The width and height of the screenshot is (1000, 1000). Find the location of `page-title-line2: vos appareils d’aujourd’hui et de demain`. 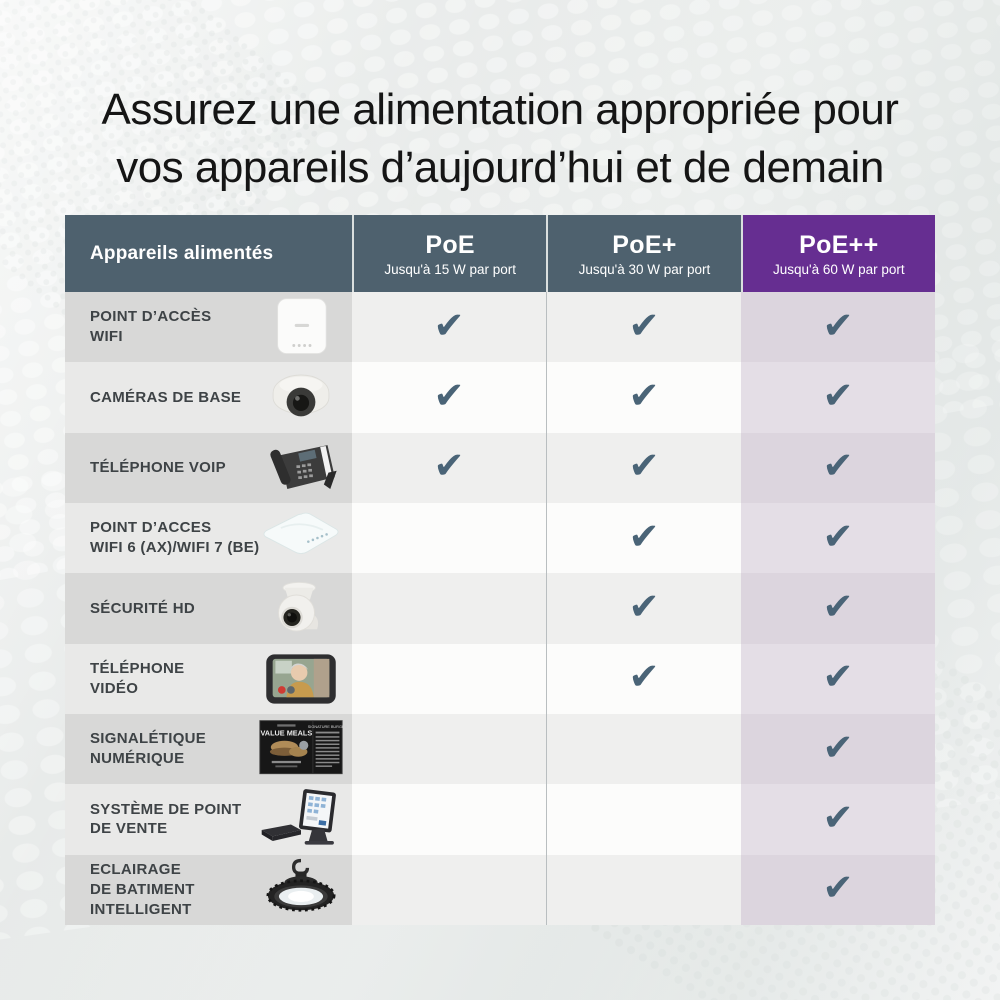

page-title-line2: vos appareils d’aujourd’hui et de demain is located at coordinates (500, 167).